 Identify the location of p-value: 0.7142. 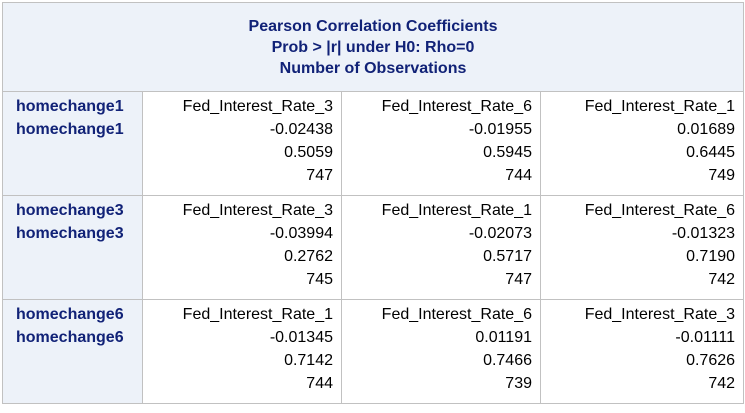
(308, 360).